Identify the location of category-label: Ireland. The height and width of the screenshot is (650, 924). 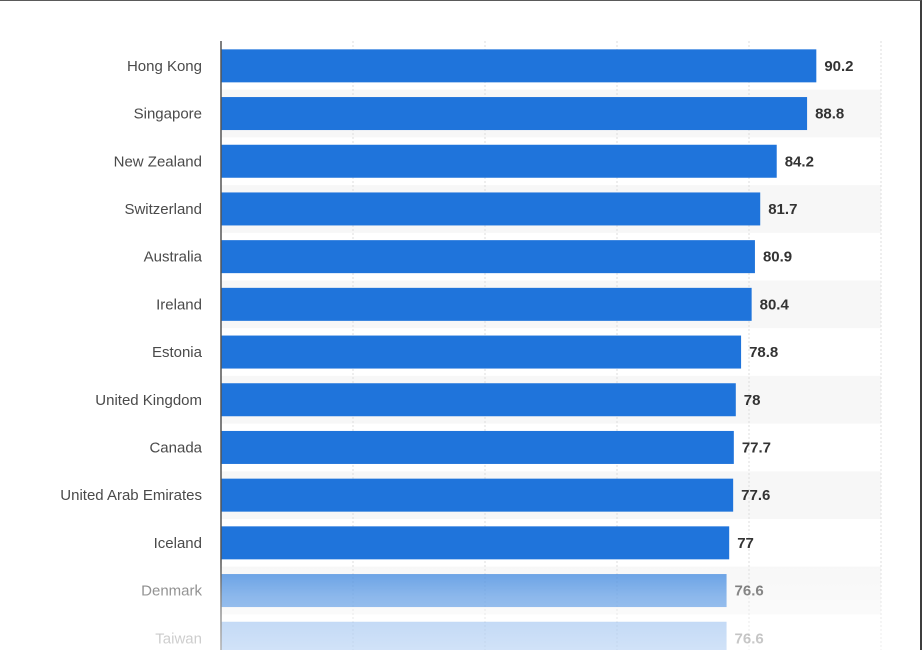
(179, 304).